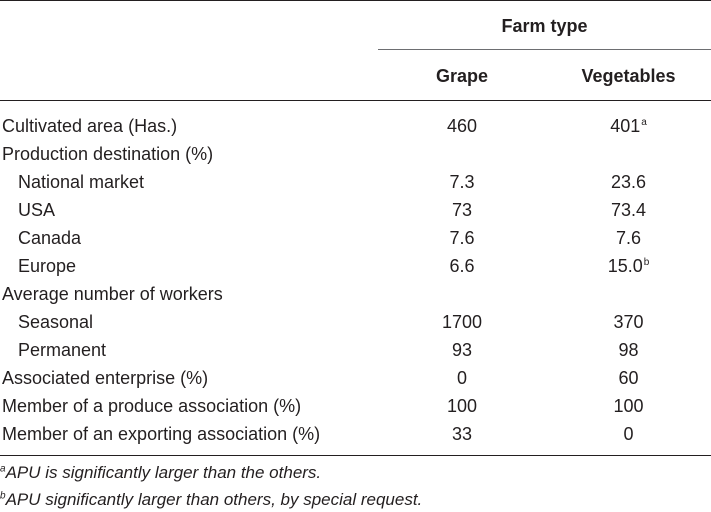 Image resolution: width=711 pixels, height=512 pixels. What do you see at coordinates (355, 266) in the screenshot?
I see `table-row: Europe 6.6 15.0b` at bounding box center [355, 266].